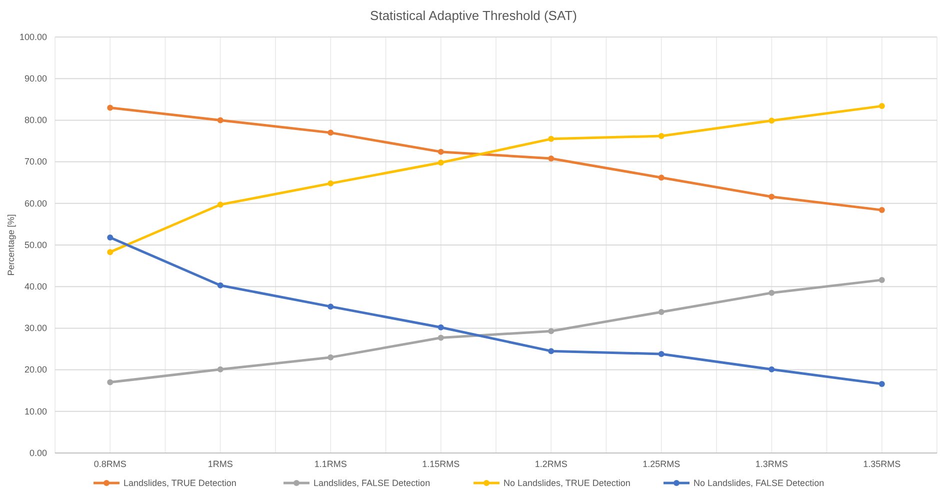 The height and width of the screenshot is (493, 947). Describe the element at coordinates (35, 411) in the screenshot. I see `y-tick-label: 10.00` at that location.